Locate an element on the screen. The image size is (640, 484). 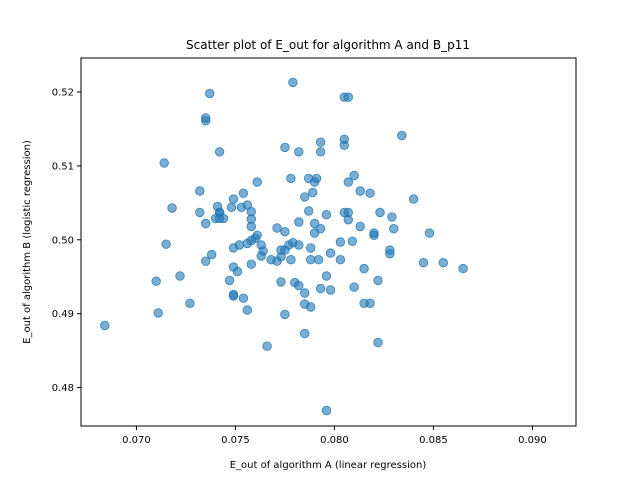
x-tick-label: 0.075 is located at coordinates (235, 440).